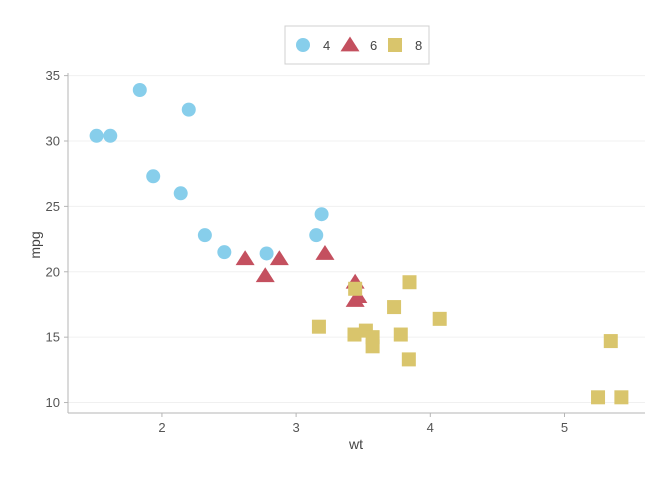  What do you see at coordinates (53, 271) in the screenshot?
I see `y-tick-label: 20` at bounding box center [53, 271].